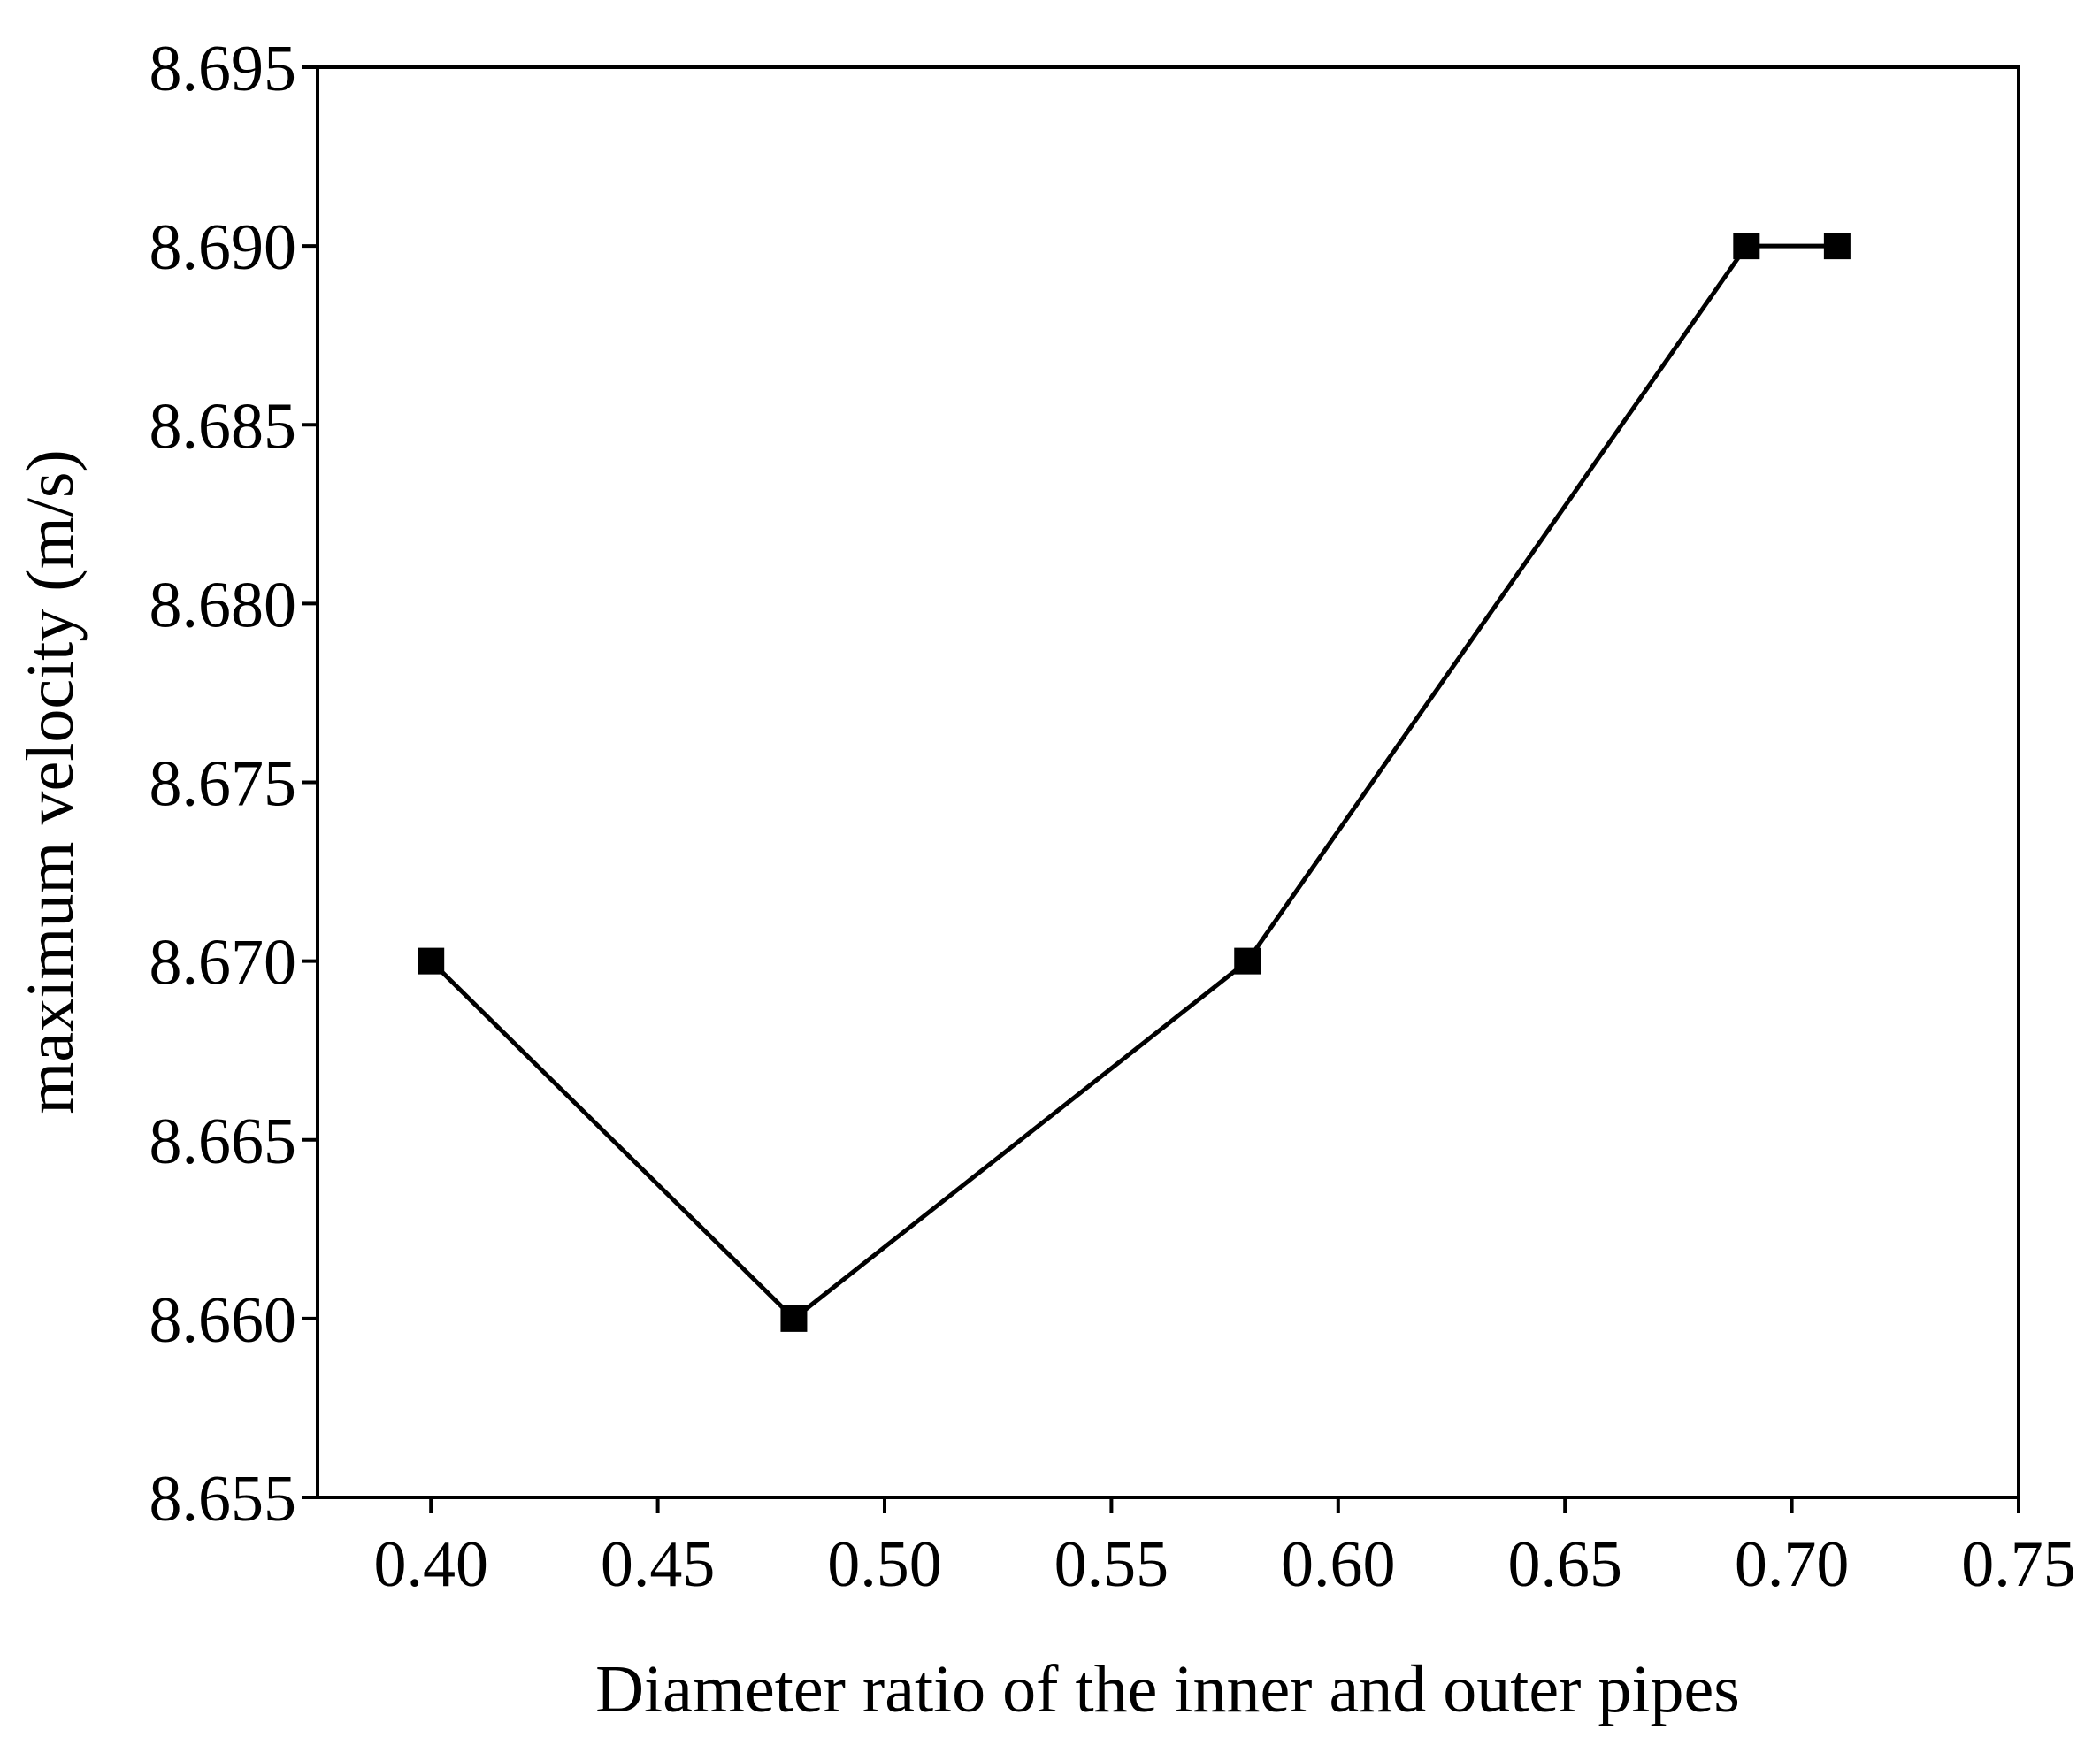 The image size is (2100, 1753). Describe the element at coordinates (50, 781) in the screenshot. I see `y-axis-title: maximum velocity (m/s)` at that location.